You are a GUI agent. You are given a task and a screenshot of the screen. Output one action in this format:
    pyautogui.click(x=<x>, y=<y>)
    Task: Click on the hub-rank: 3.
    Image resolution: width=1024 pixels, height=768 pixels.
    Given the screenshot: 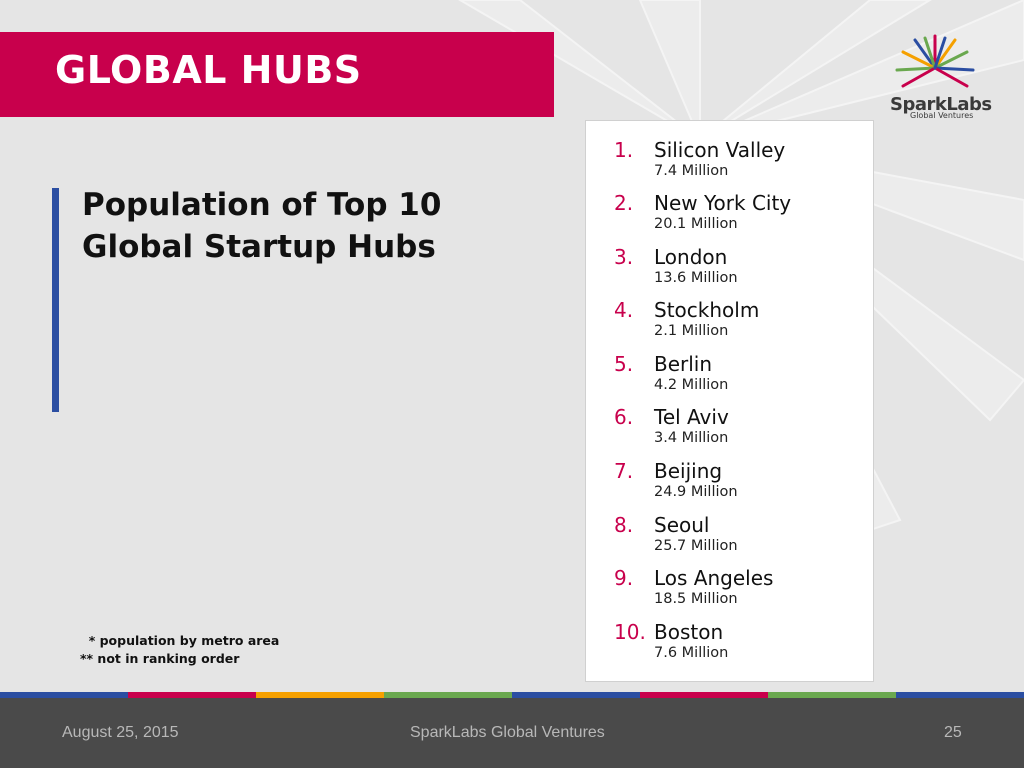 What is the action you would take?
    pyautogui.click(x=624, y=257)
    